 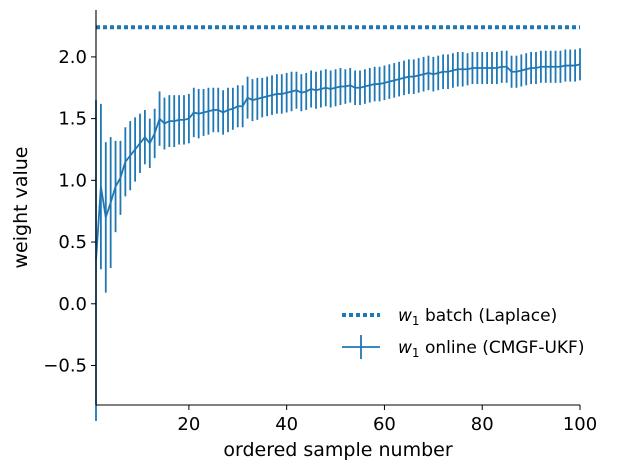 I want to click on y-axis-ticks: −0.5 0.0 0.5 1.0 1.5 2.0, so click(x=69, y=212).